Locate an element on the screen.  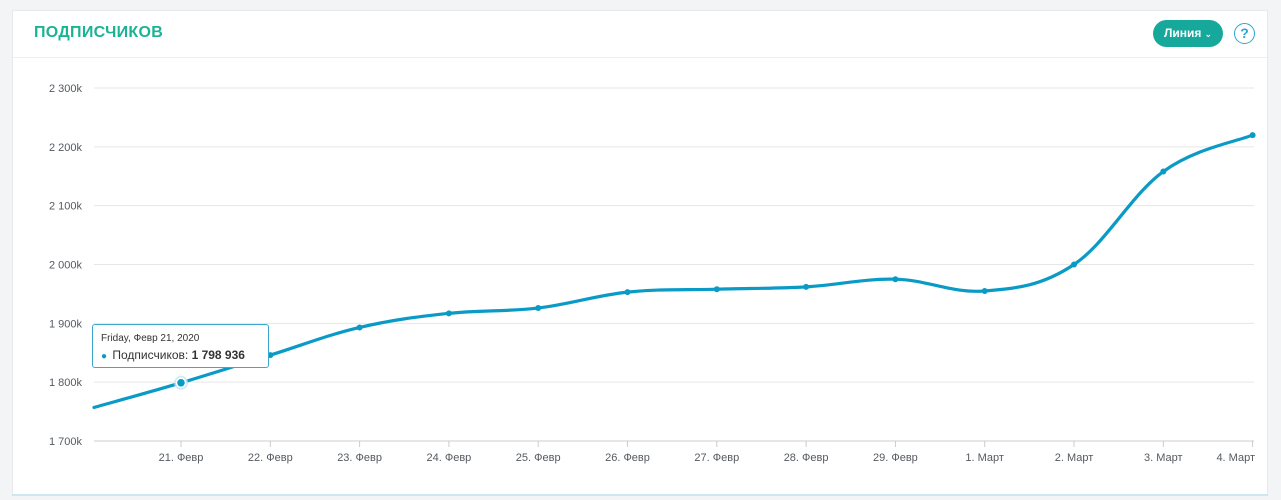
y-tick-label: 2 000k is located at coordinates (66, 266).